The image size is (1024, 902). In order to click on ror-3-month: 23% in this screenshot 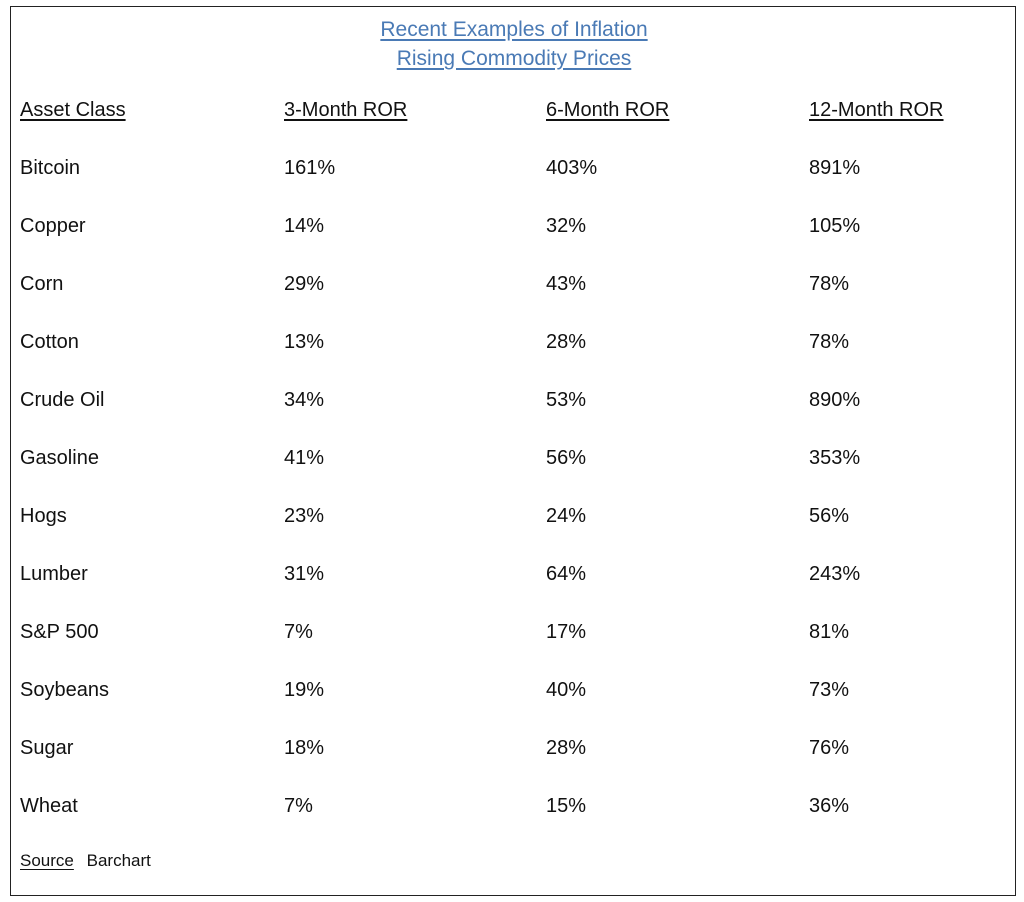, I will do `click(304, 516)`.